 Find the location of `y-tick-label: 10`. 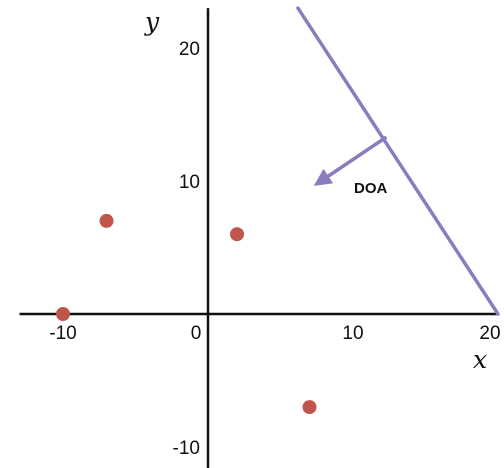

y-tick-label: 10 is located at coordinates (189, 182).